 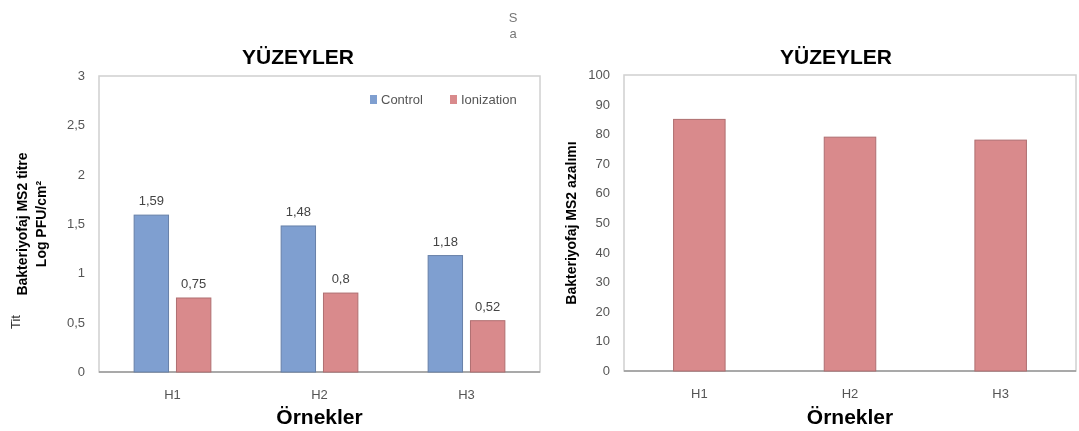 What do you see at coordinates (81, 75) in the screenshot?
I see `y-tick-label: 3` at bounding box center [81, 75].